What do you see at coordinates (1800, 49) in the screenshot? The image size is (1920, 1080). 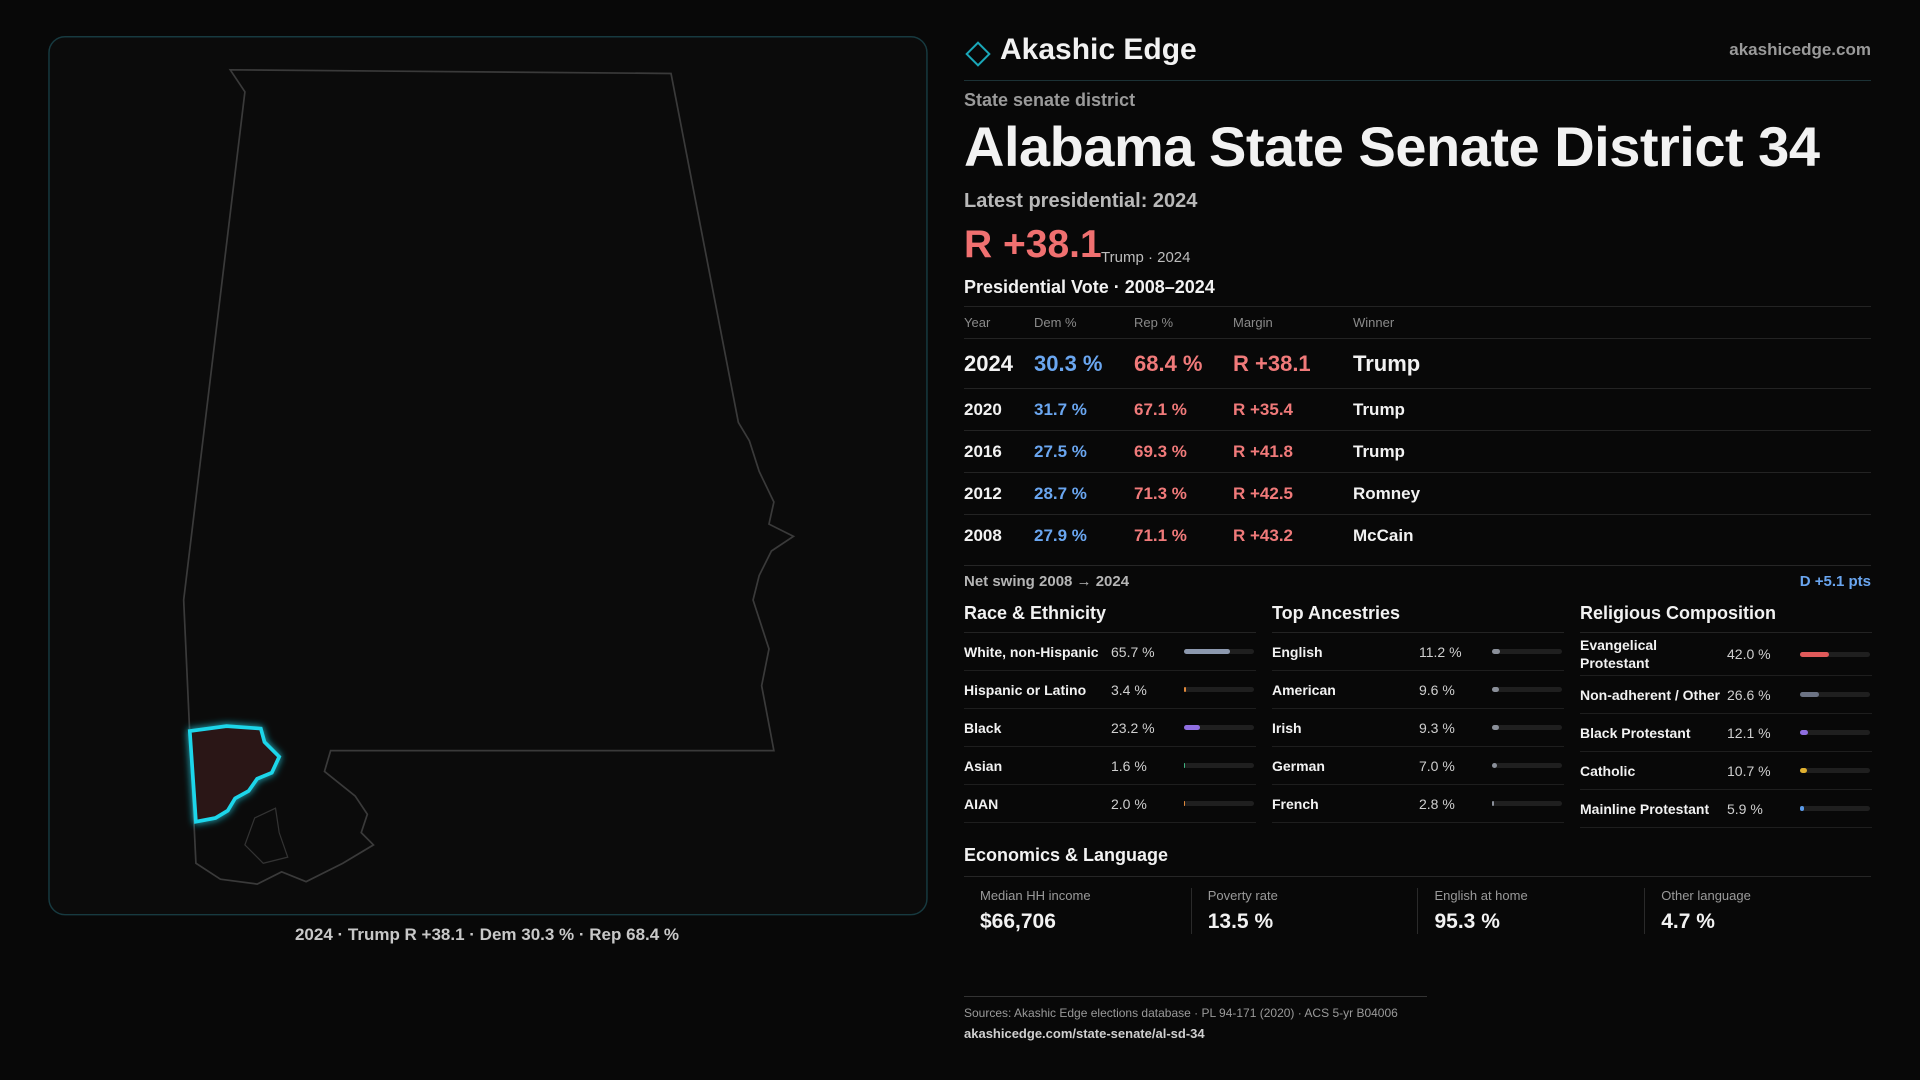 I see `site-link: akashicedge.com` at bounding box center [1800, 49].